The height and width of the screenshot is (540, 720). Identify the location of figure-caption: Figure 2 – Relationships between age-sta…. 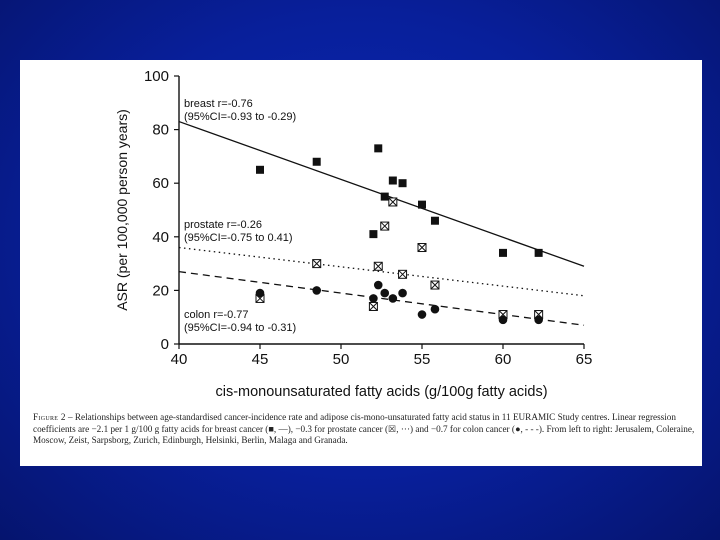
(364, 429).